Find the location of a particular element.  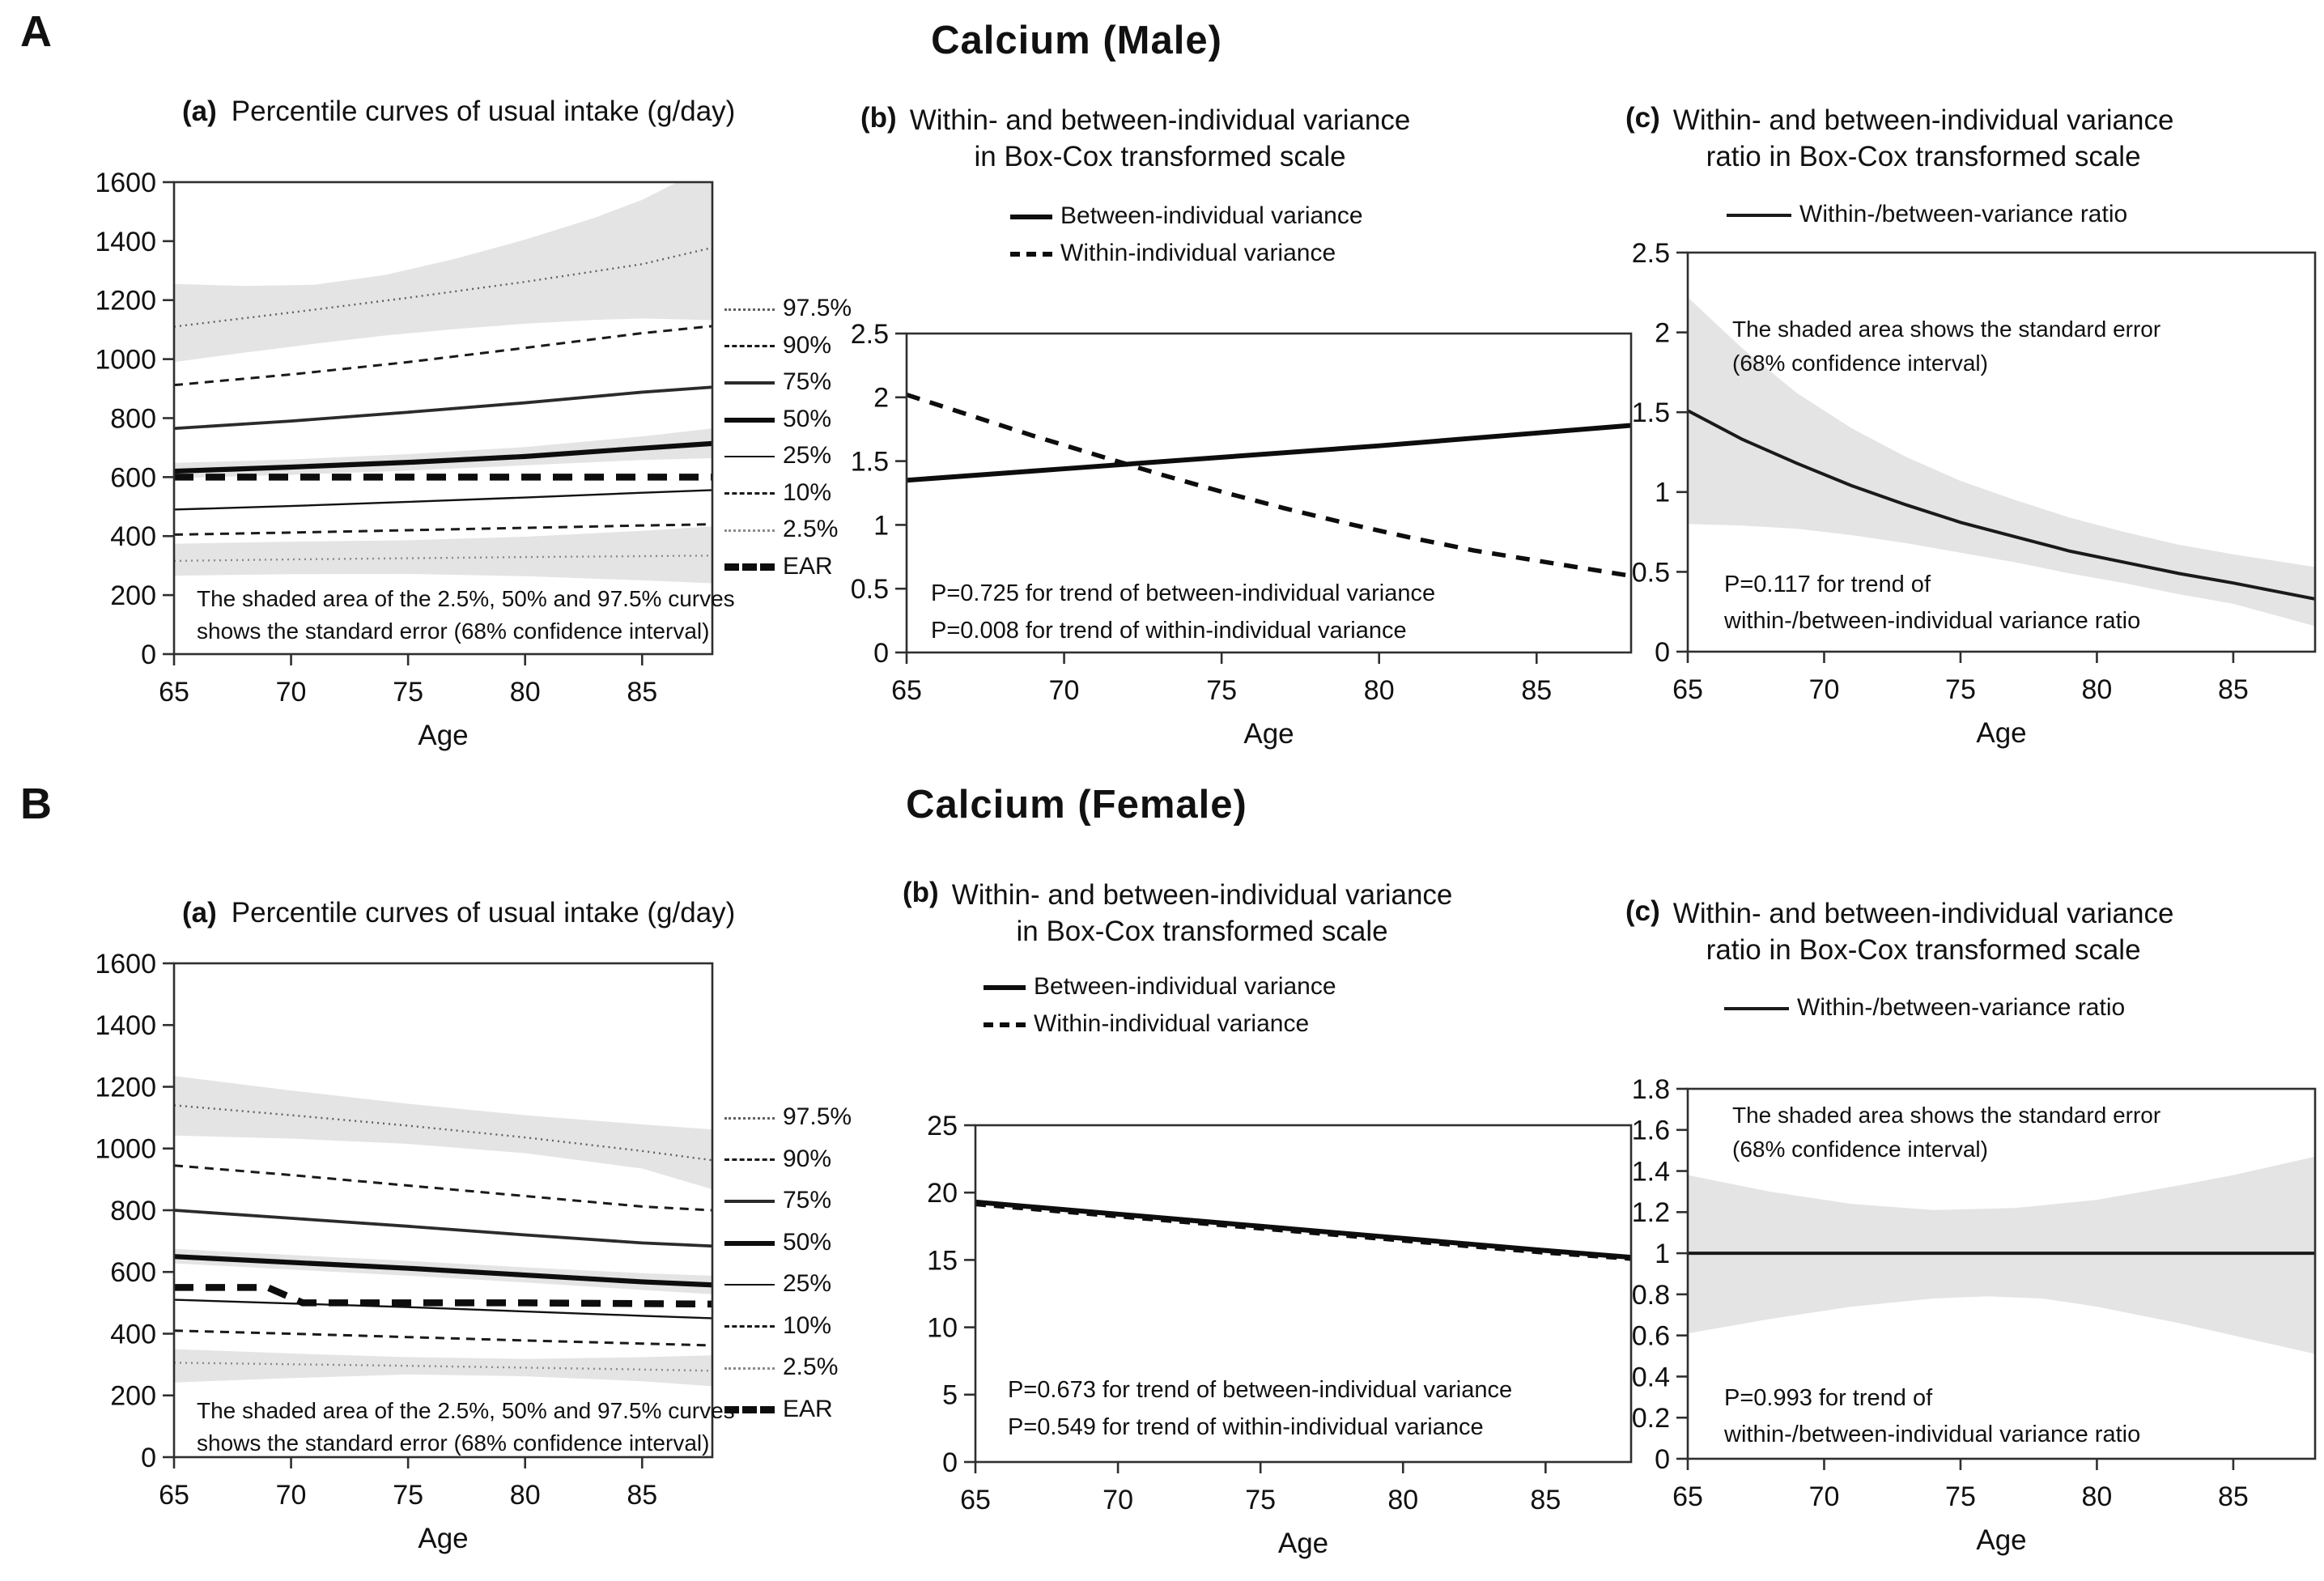

main-title-male: Calcium (Male) is located at coordinates (1076, 40).